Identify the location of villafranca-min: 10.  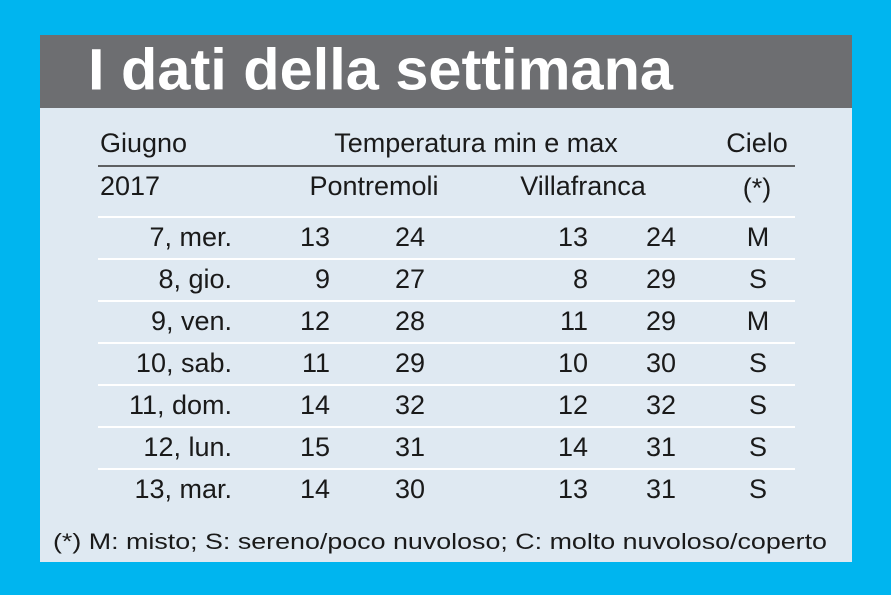
(573, 363).